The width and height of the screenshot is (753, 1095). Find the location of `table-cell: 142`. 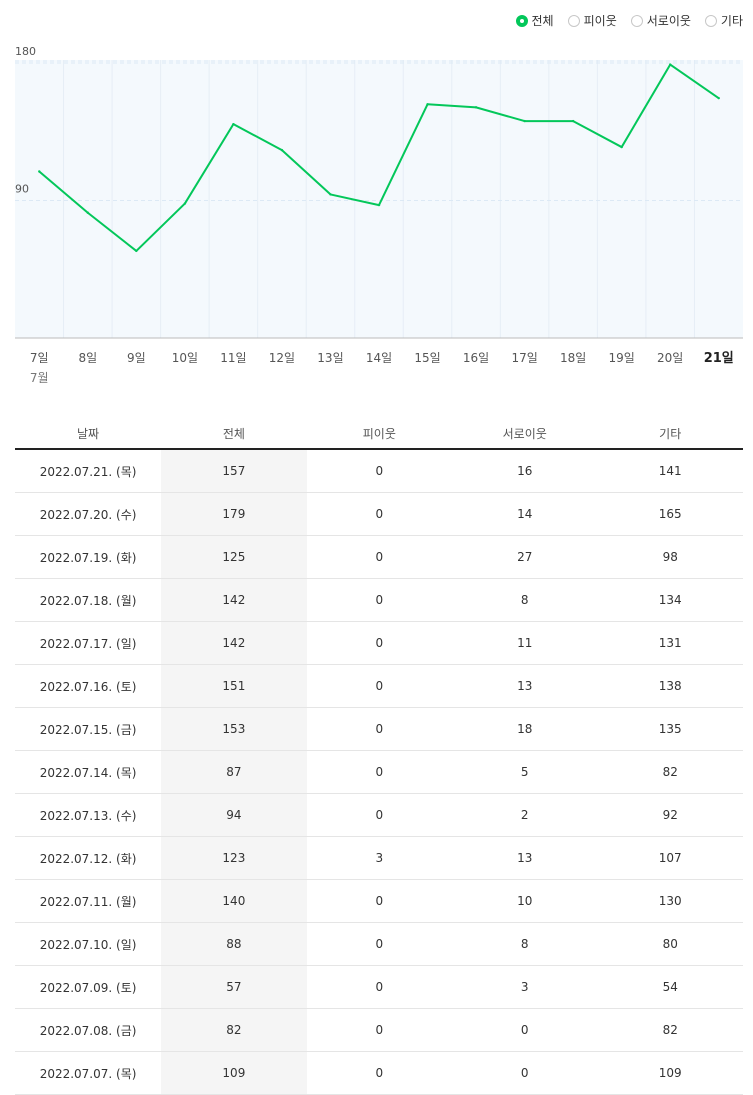

table-cell: 142 is located at coordinates (234, 600).